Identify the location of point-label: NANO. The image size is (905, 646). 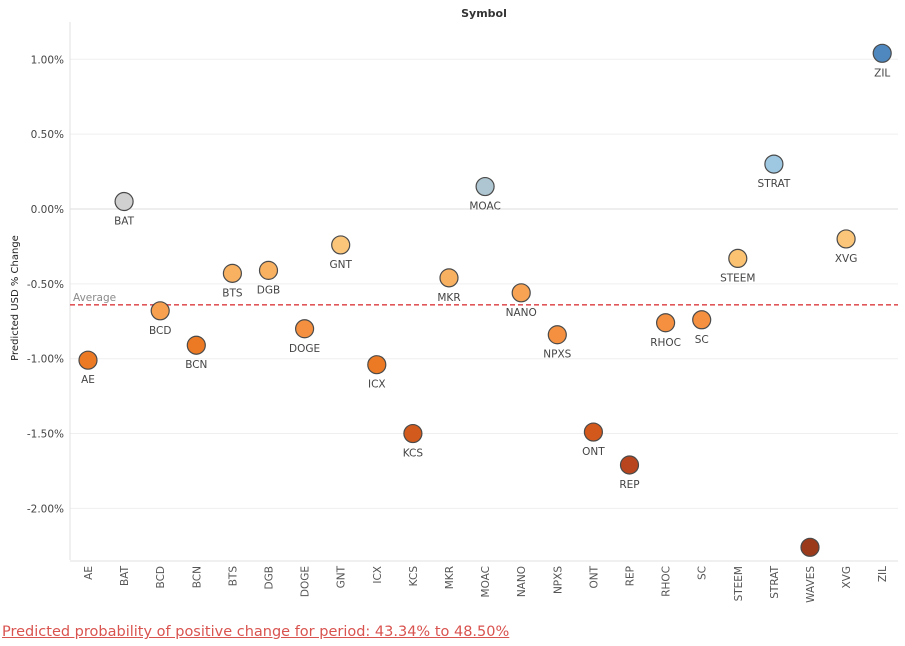
(521, 313).